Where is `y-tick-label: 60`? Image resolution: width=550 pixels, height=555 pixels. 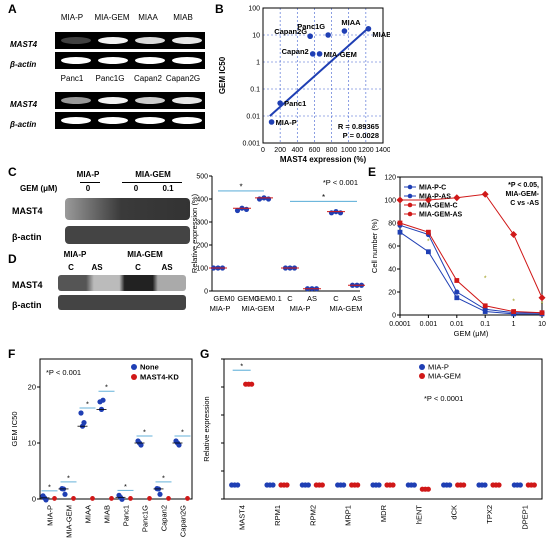 y-tick-label: 60 is located at coordinates (392, 247).